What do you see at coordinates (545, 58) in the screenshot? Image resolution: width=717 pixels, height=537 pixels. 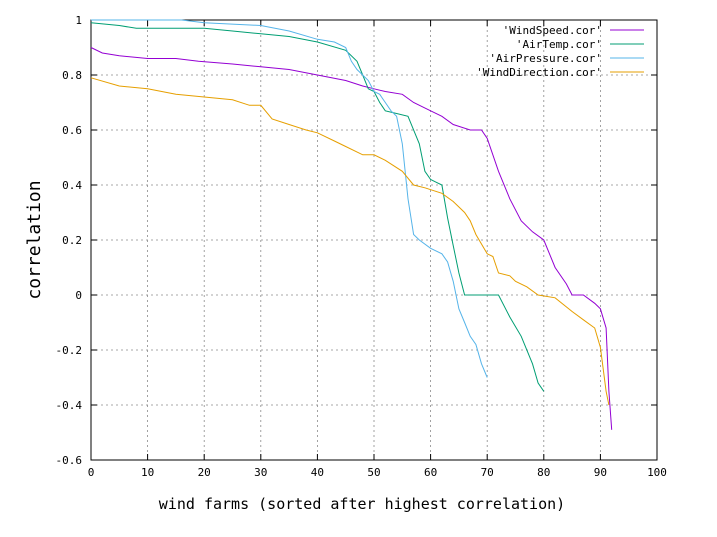 I see `legend-label: 'AirPressure.cor'` at bounding box center [545, 58].